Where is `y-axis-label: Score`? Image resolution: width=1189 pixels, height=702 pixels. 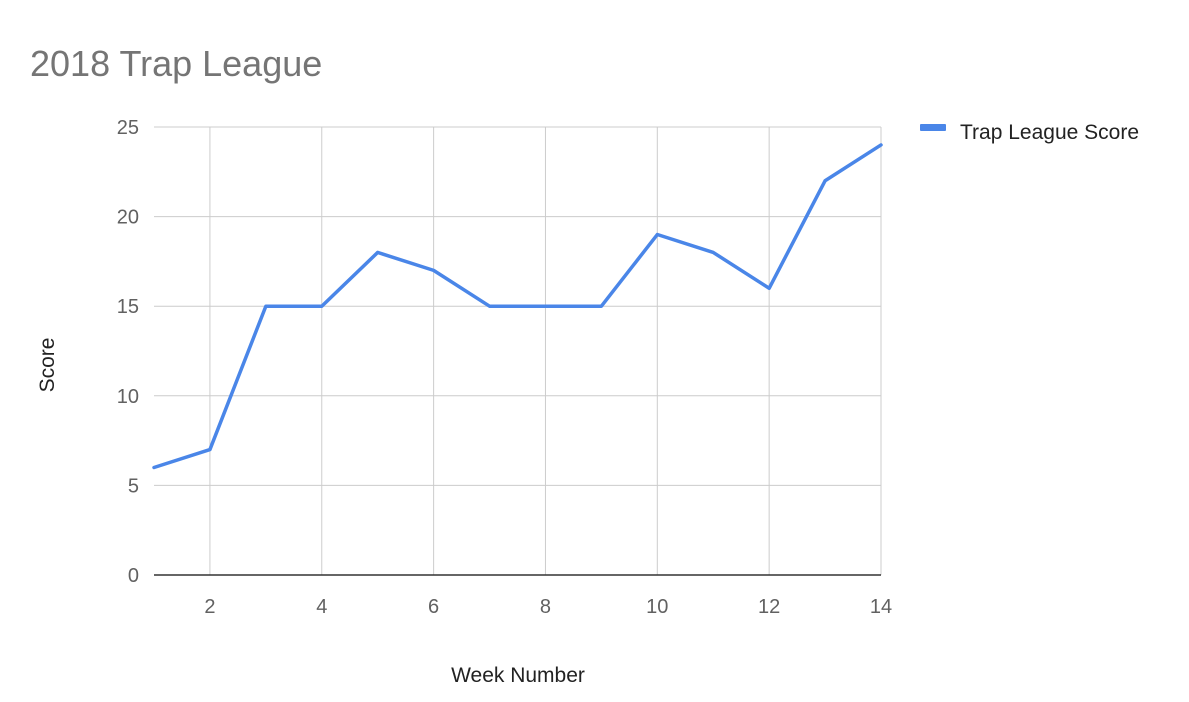 y-axis-label: Score is located at coordinates (47, 365).